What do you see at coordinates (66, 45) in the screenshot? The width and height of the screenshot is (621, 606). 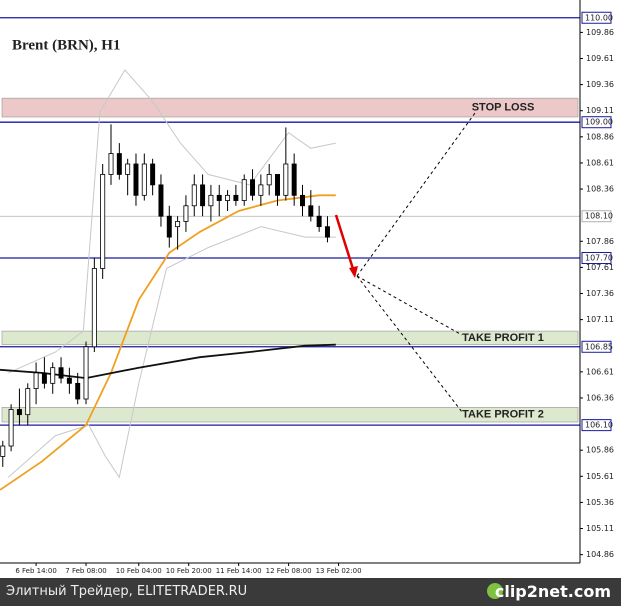 I see `chart-title: Brent (BRN), H1` at bounding box center [66, 45].